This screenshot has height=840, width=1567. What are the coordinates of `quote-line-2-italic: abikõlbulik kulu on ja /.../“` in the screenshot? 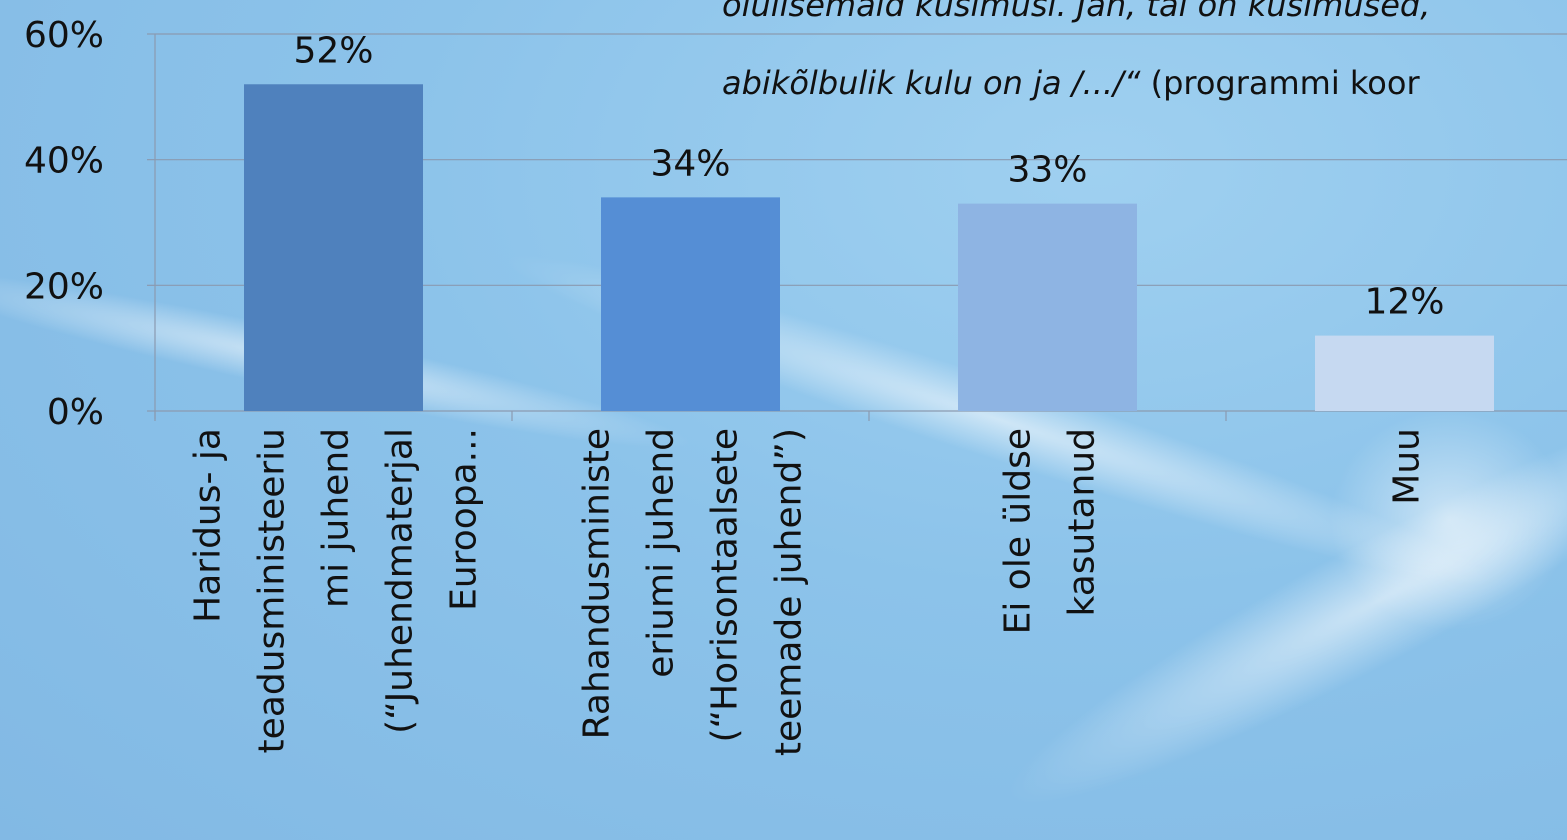 It's located at (931, 83).